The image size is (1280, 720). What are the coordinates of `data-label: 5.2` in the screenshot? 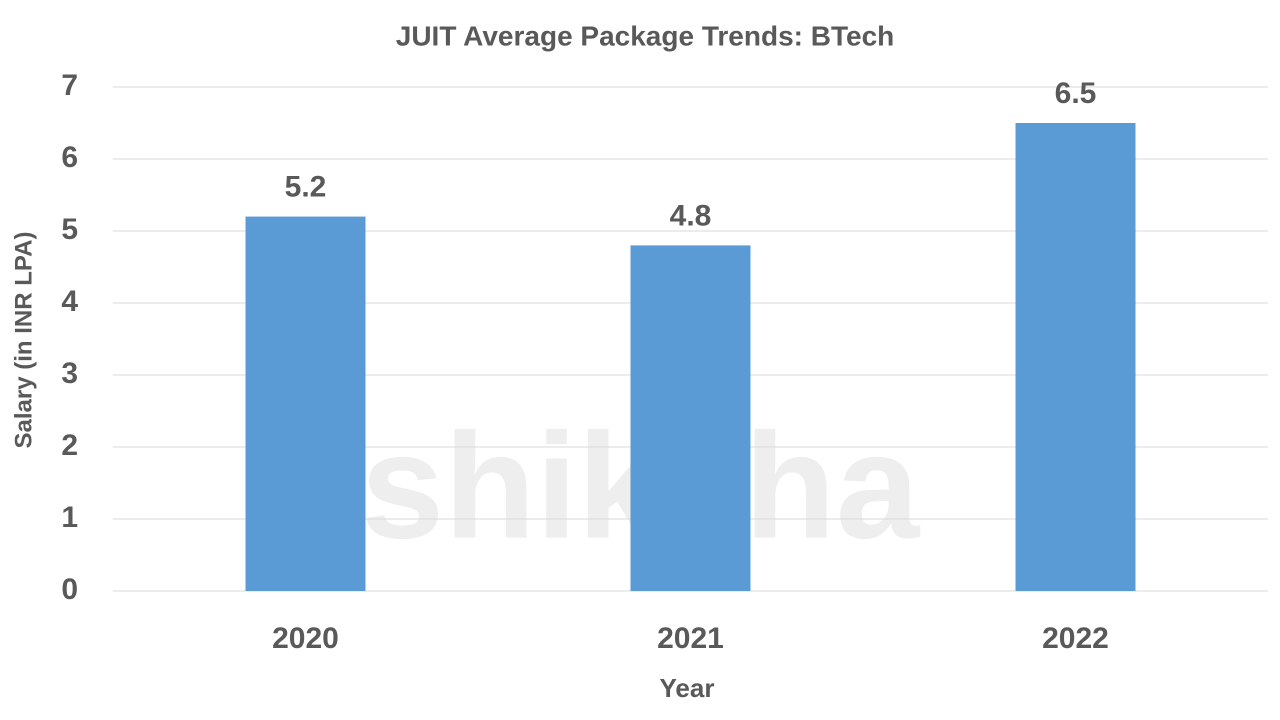 It's located at (306, 187).